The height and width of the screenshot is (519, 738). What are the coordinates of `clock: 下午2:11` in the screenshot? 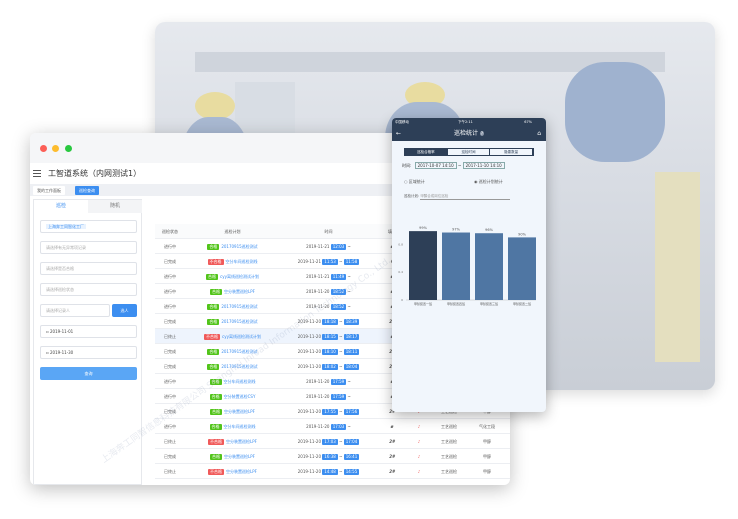 It's located at (465, 122).